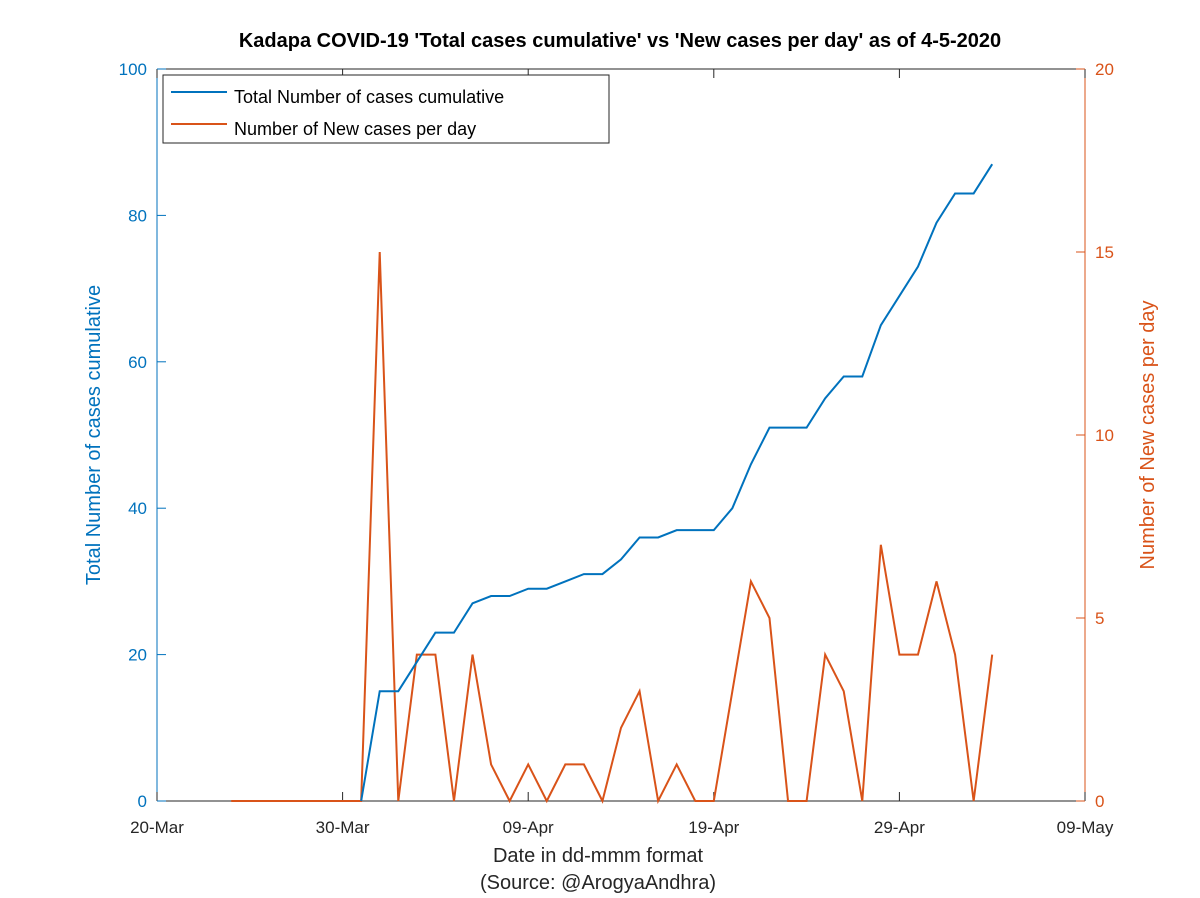 This screenshot has height=898, width=1200. What do you see at coordinates (137, 655) in the screenshot?
I see `y-left-tick-label: 20` at bounding box center [137, 655].